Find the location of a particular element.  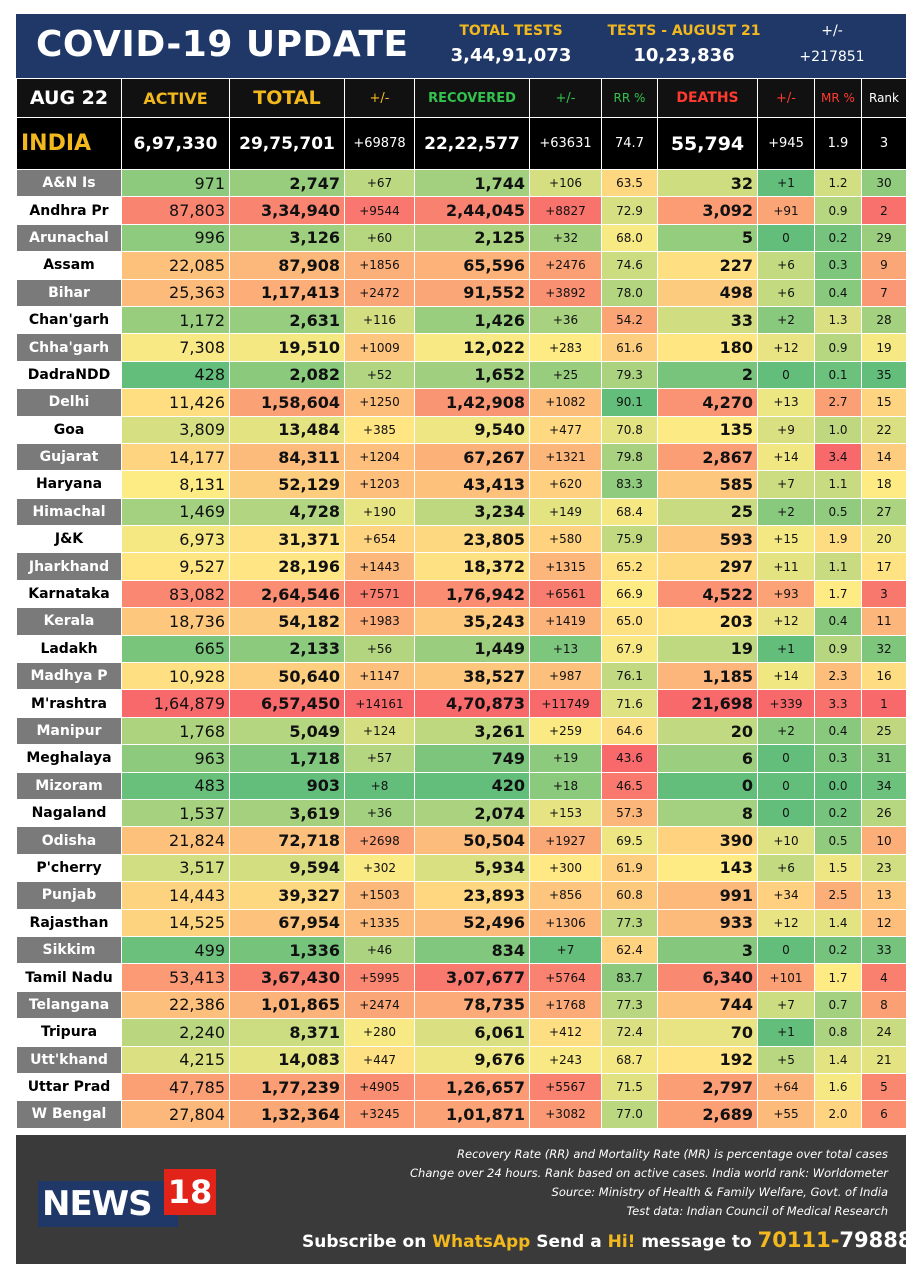

total-tests-label: TOTAL TESTS is located at coordinates (511, 31).